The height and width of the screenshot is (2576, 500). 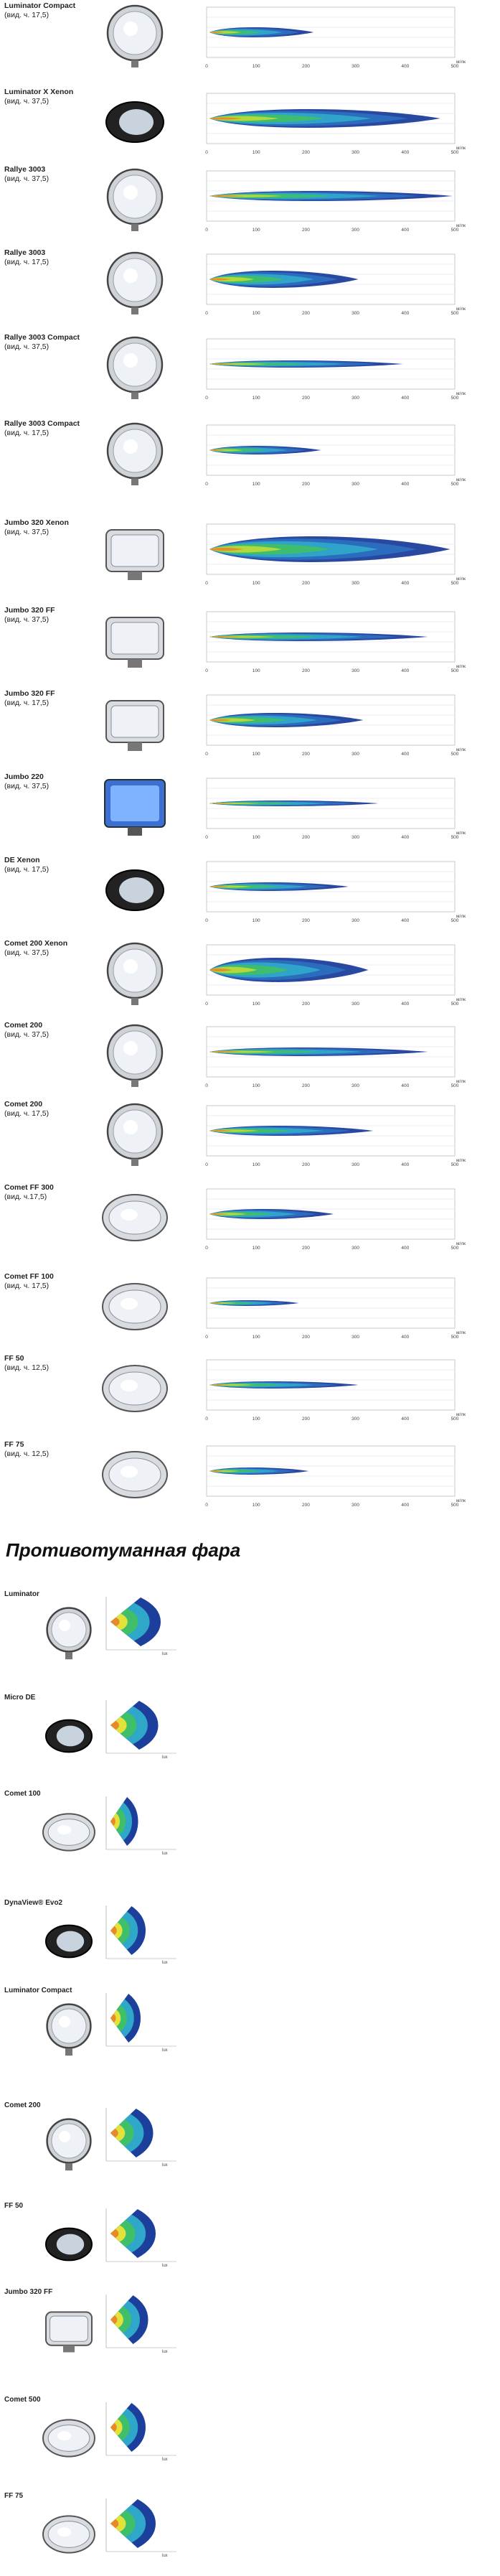 I want to click on lamp-label: Luminator Compact (вид. ч. 17,5), so click(x=51, y=10).